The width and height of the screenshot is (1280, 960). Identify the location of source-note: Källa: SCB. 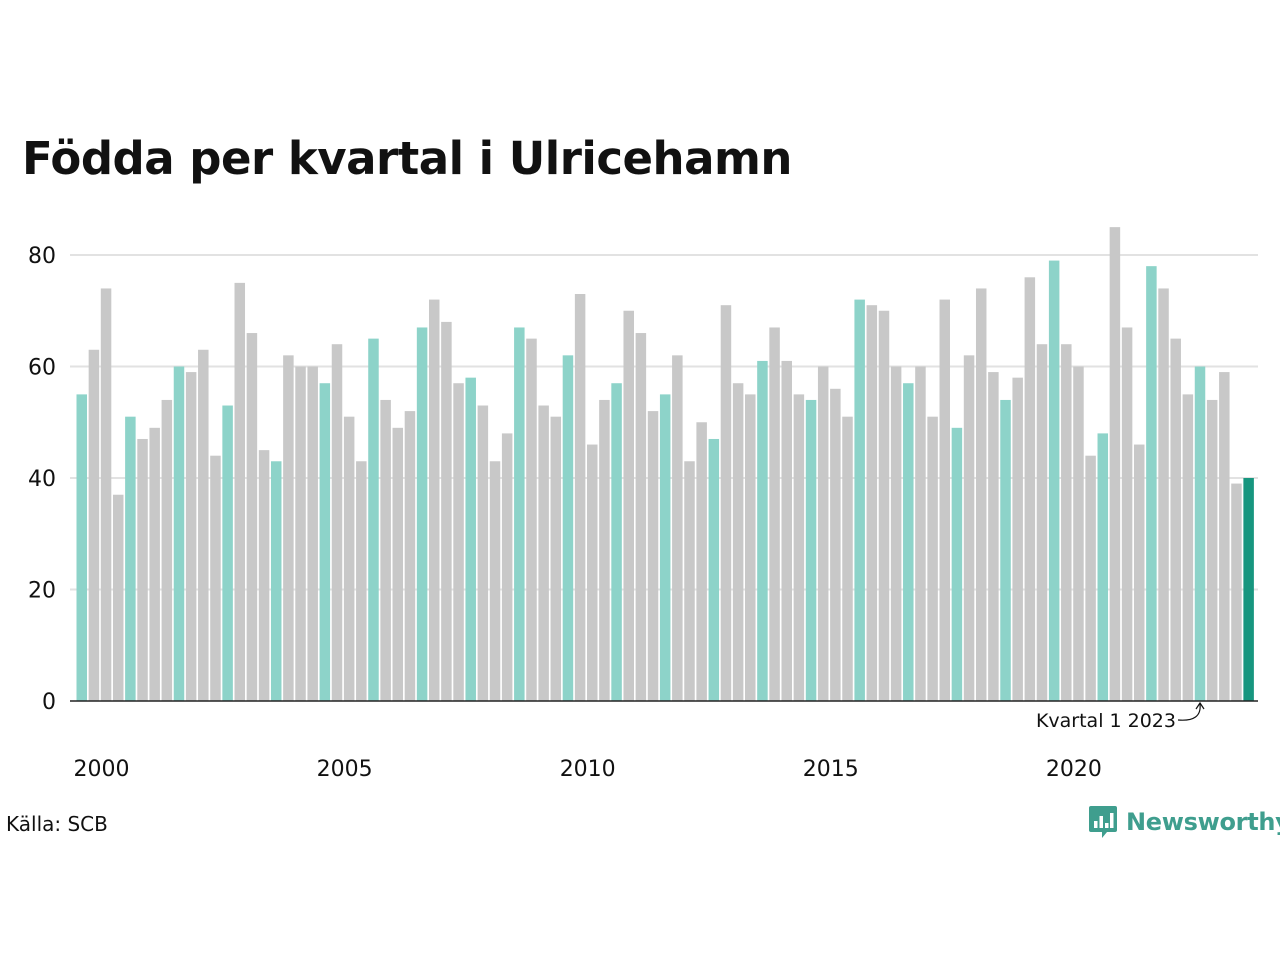
(57, 824).